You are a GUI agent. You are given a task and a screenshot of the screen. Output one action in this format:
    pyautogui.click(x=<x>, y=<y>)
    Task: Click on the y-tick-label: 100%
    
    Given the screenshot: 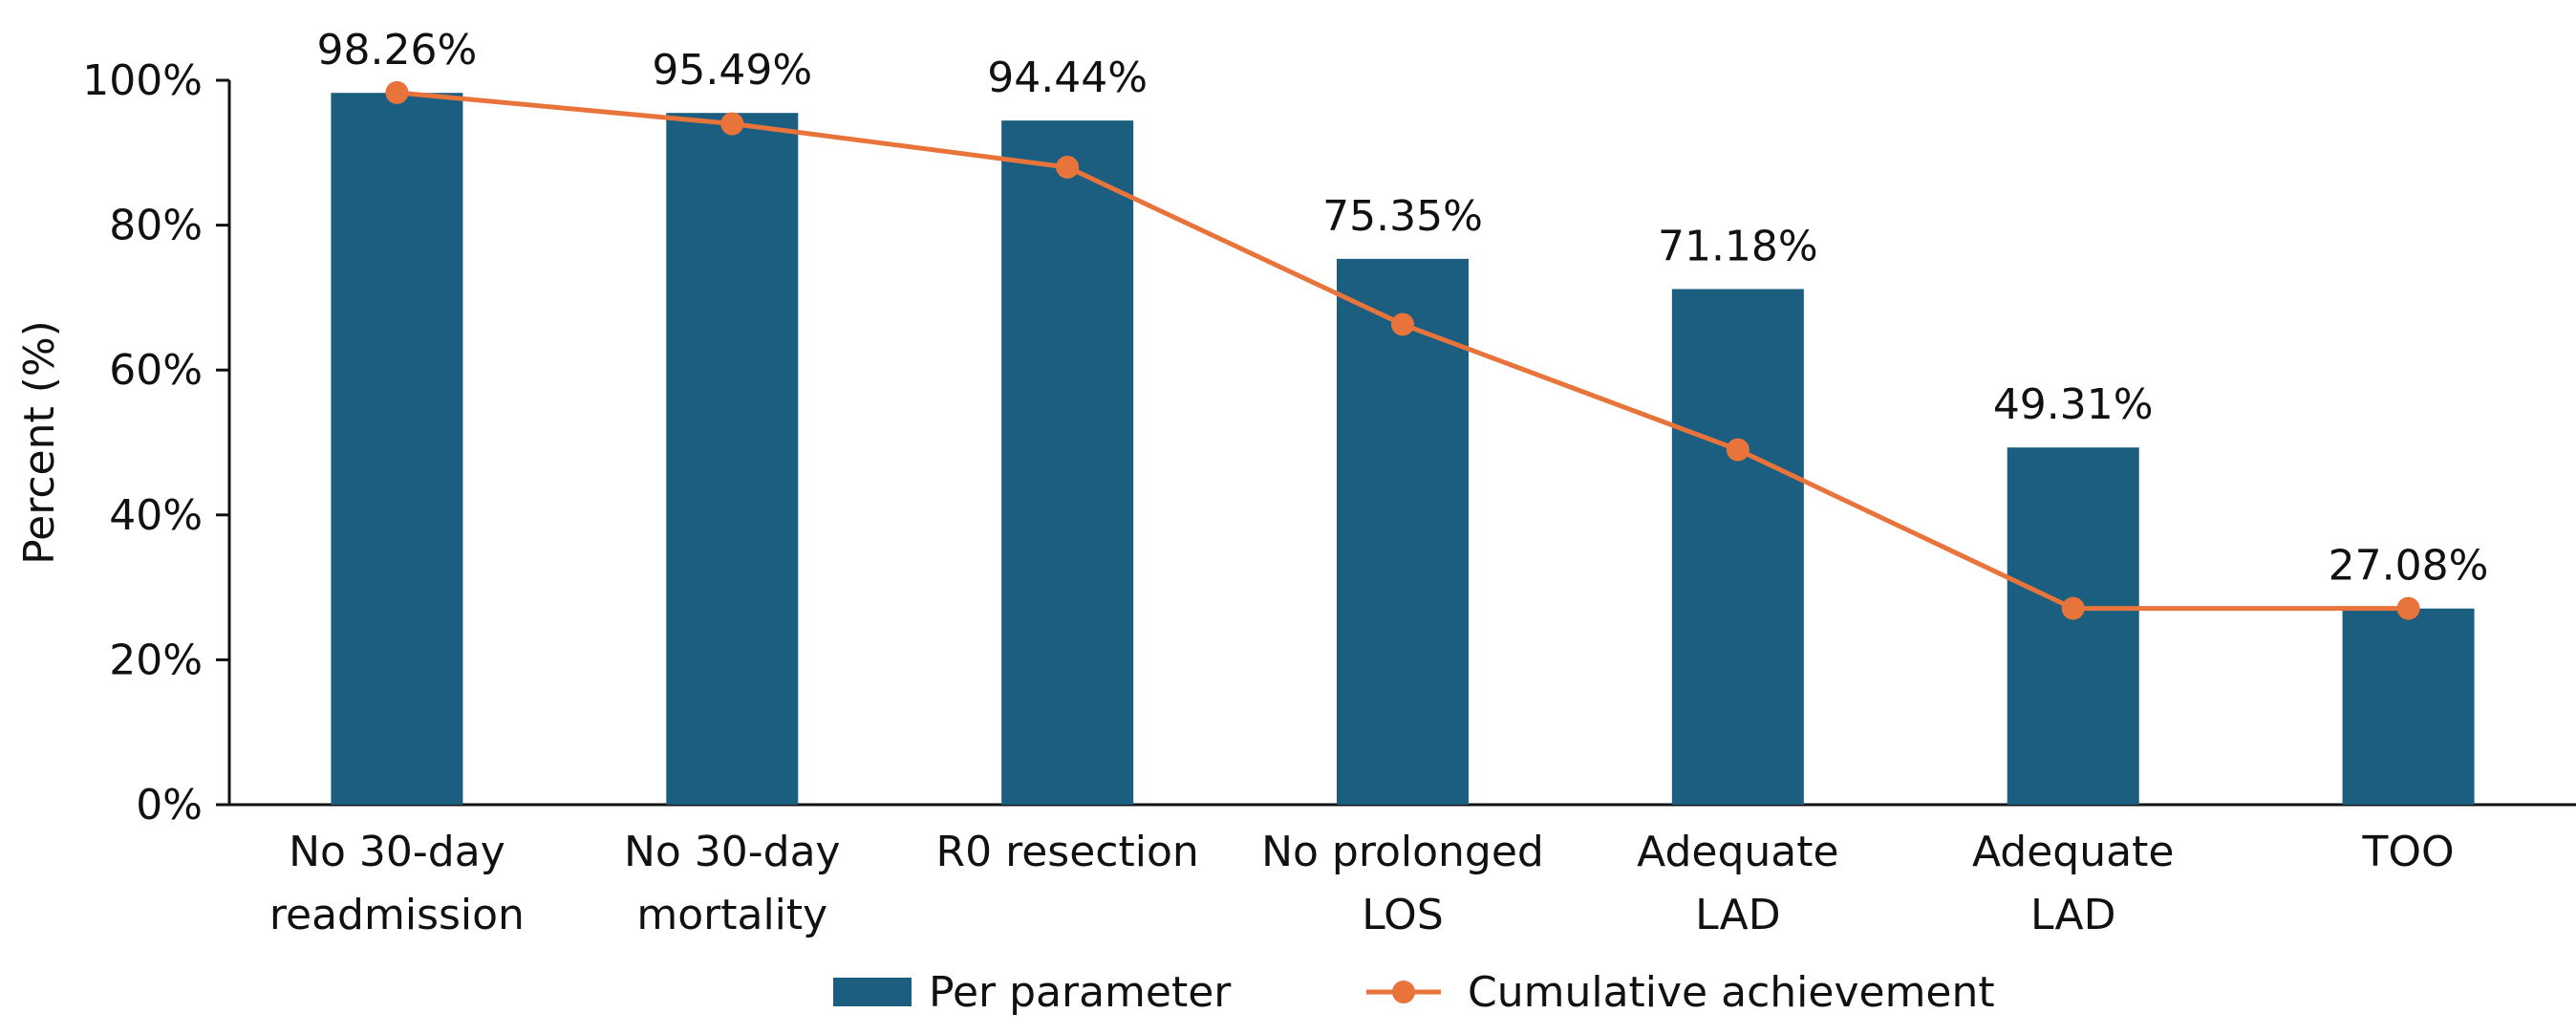 What is the action you would take?
    pyautogui.click(x=142, y=80)
    